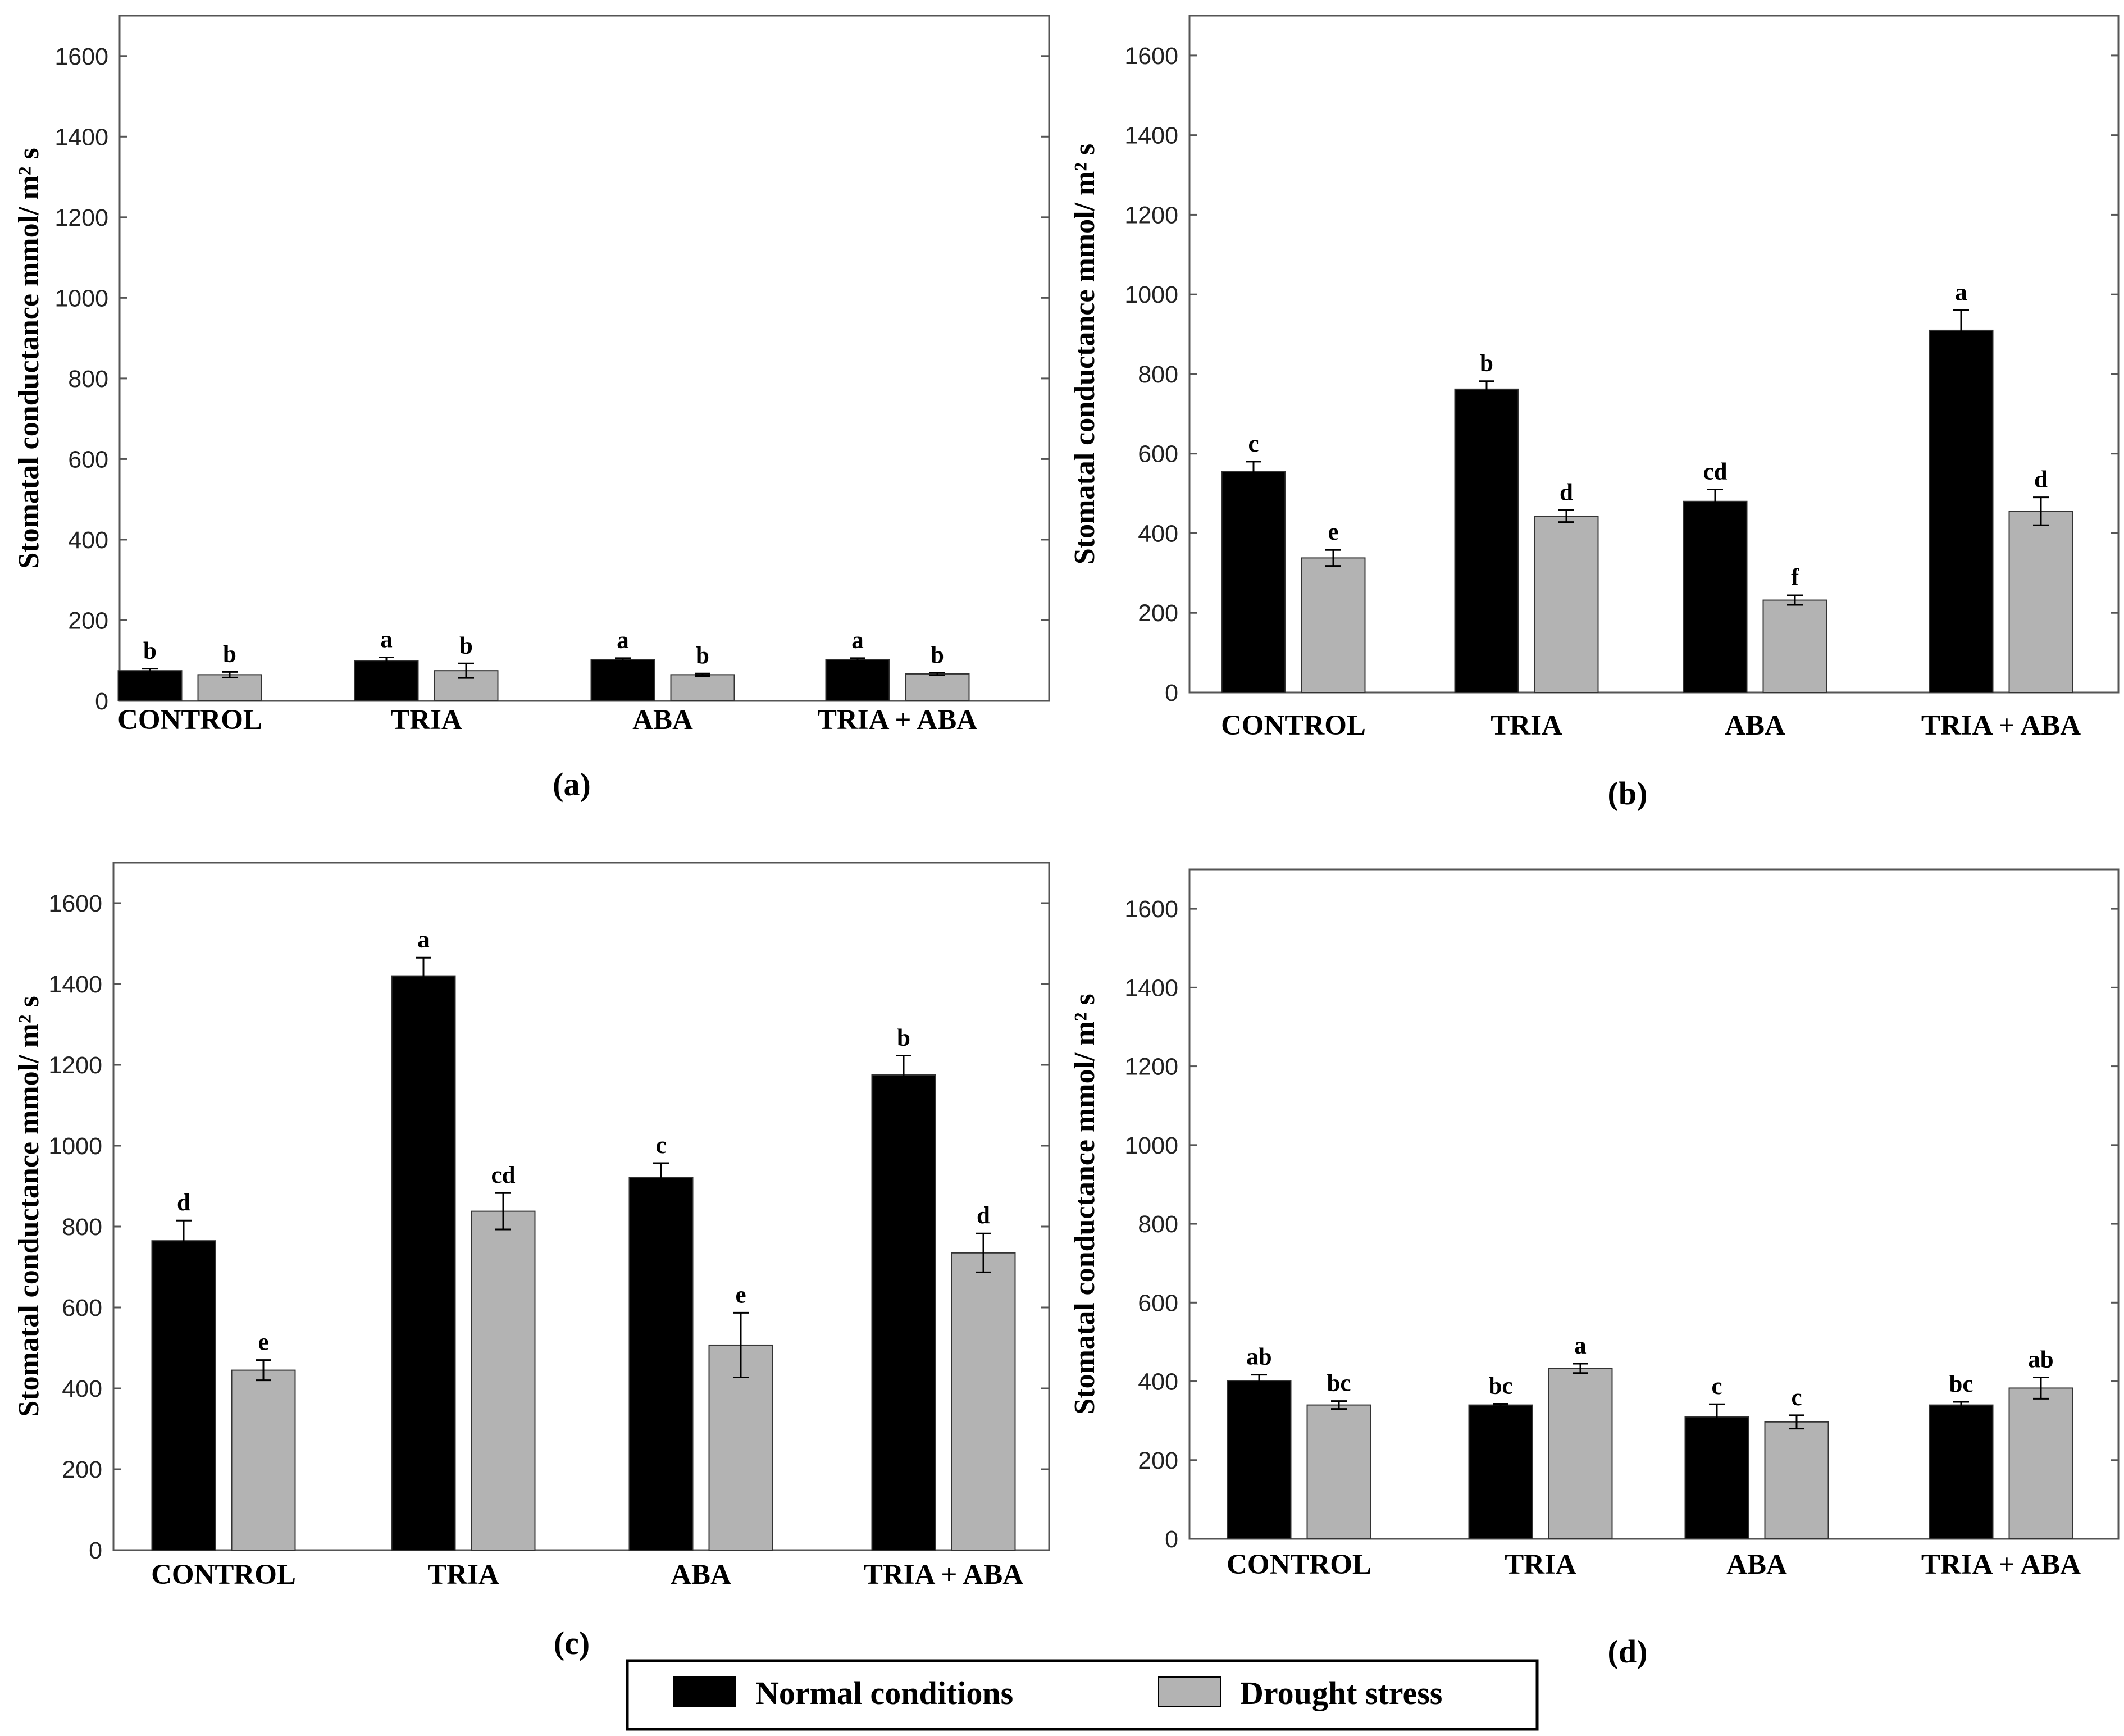 This screenshot has width=2124, height=1736. Describe the element at coordinates (1082, 1695) in the screenshot. I see `legend-box` at that location.